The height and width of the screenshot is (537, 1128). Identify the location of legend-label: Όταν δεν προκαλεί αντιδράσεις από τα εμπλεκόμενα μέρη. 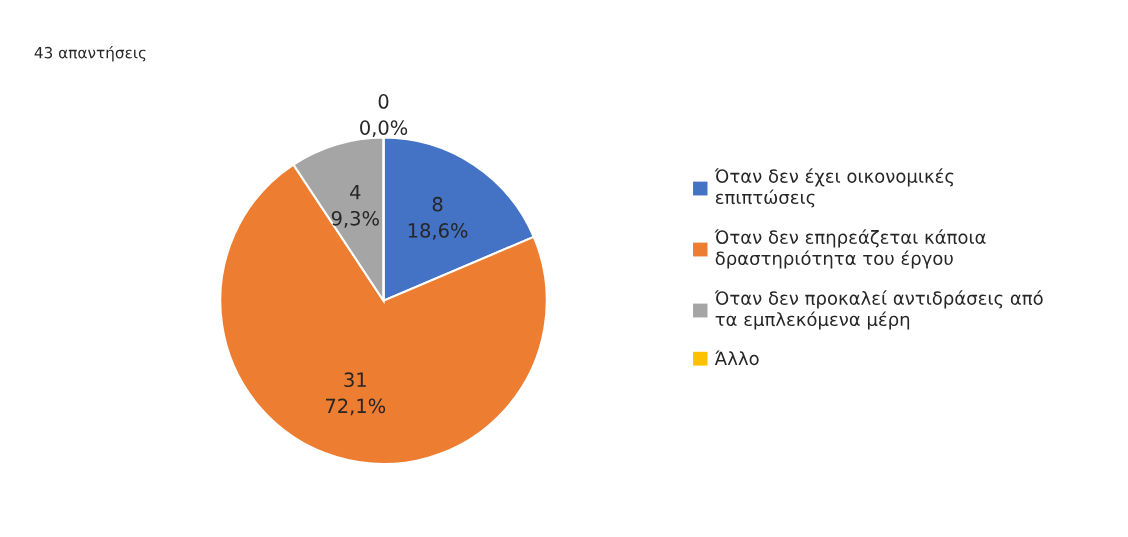
(878, 310).